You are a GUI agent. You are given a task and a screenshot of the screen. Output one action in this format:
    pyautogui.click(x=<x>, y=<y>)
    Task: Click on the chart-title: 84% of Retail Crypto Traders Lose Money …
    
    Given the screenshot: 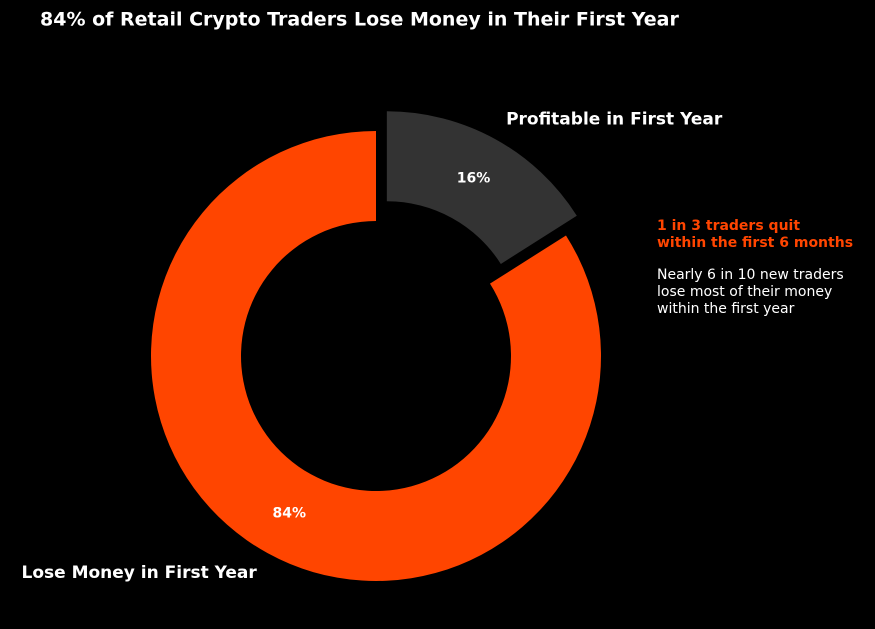 What is the action you would take?
    pyautogui.click(x=359, y=20)
    